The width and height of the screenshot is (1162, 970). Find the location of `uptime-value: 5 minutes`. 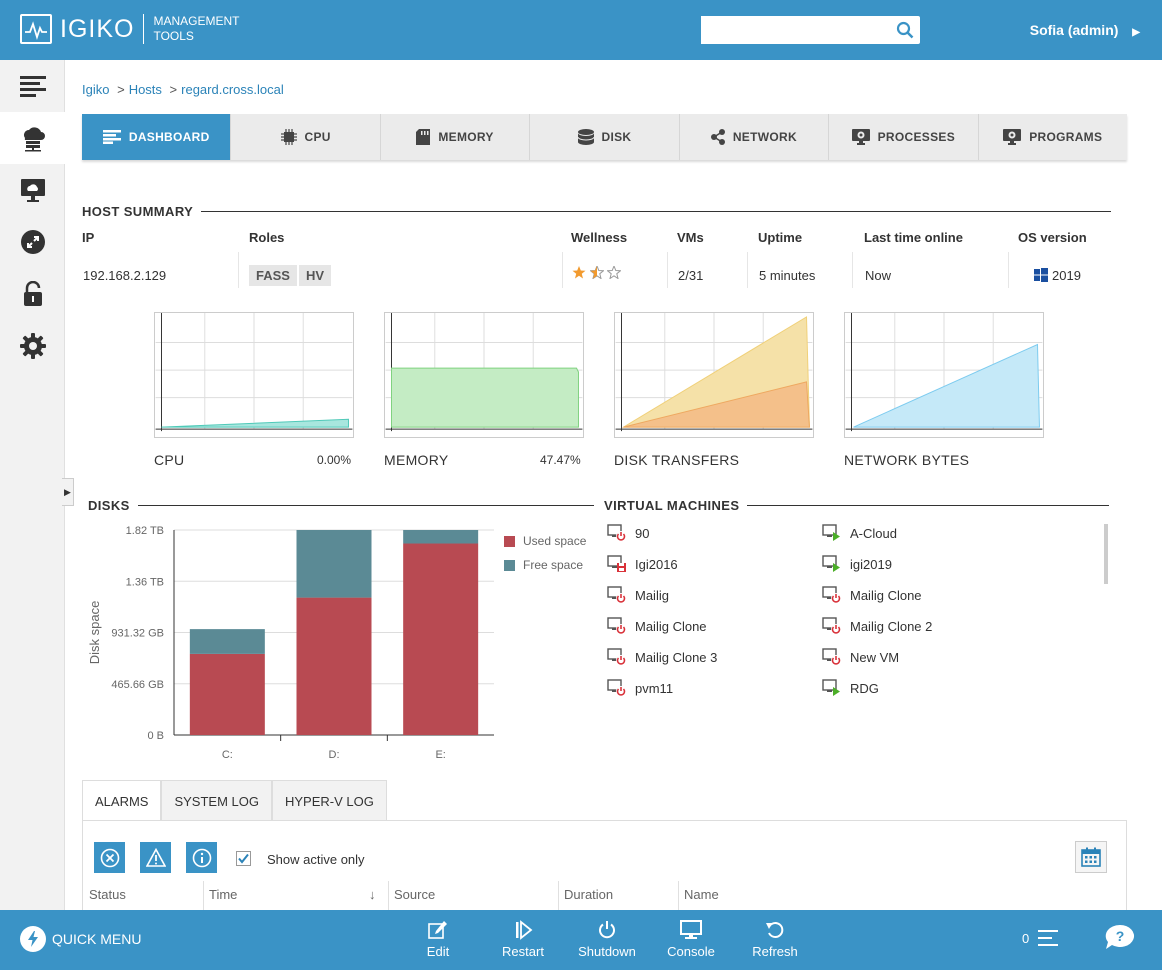

uptime-value: 5 minutes is located at coordinates (787, 275).